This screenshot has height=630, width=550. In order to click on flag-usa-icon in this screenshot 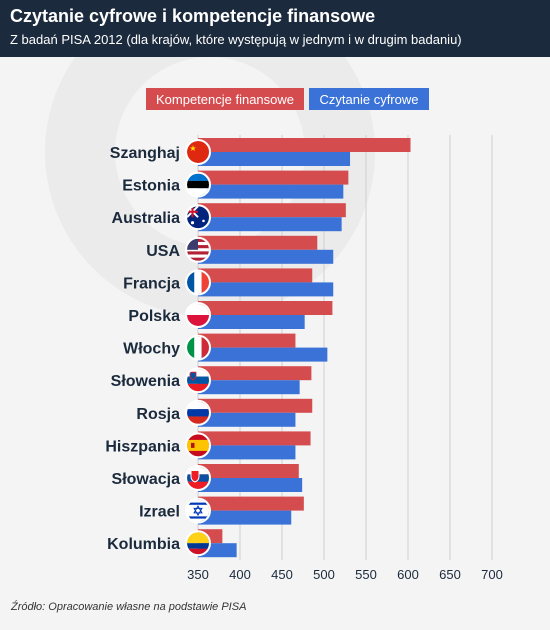, I will do `click(198, 249)`.